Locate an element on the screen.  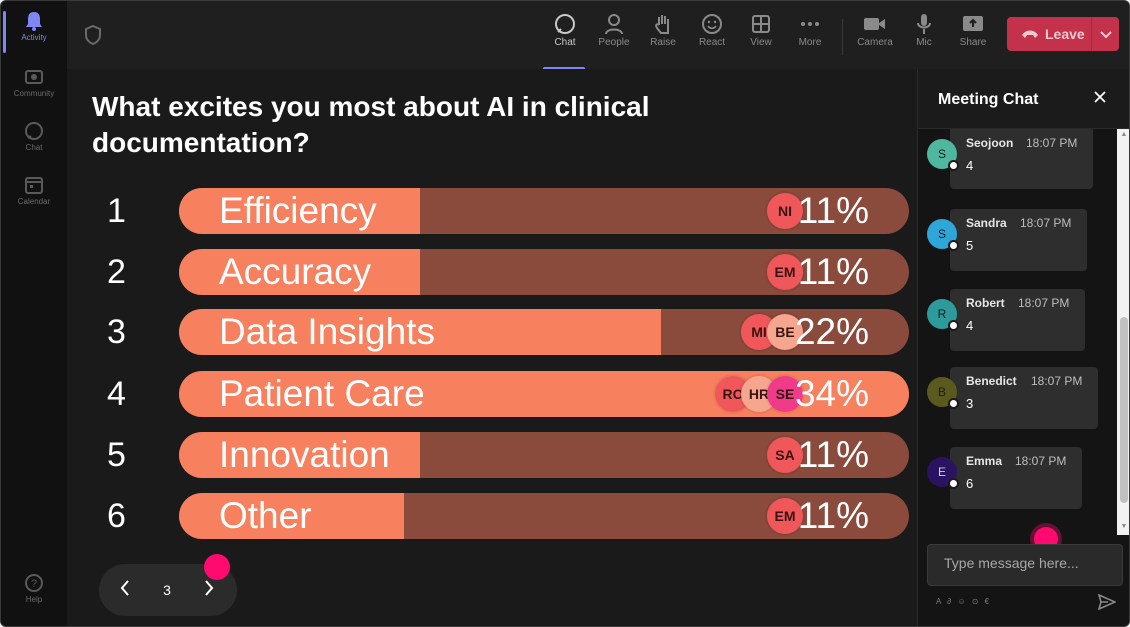
share-screen-icon is located at coordinates (973, 24).